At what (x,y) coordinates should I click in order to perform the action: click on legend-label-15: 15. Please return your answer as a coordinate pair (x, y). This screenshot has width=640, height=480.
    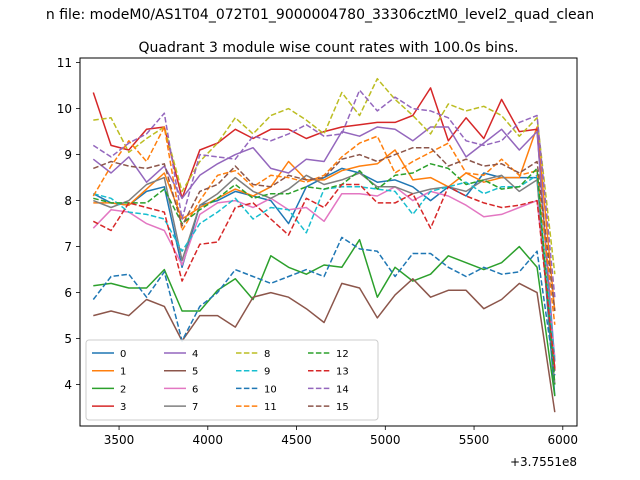
    Looking at the image, I should click on (342, 407).